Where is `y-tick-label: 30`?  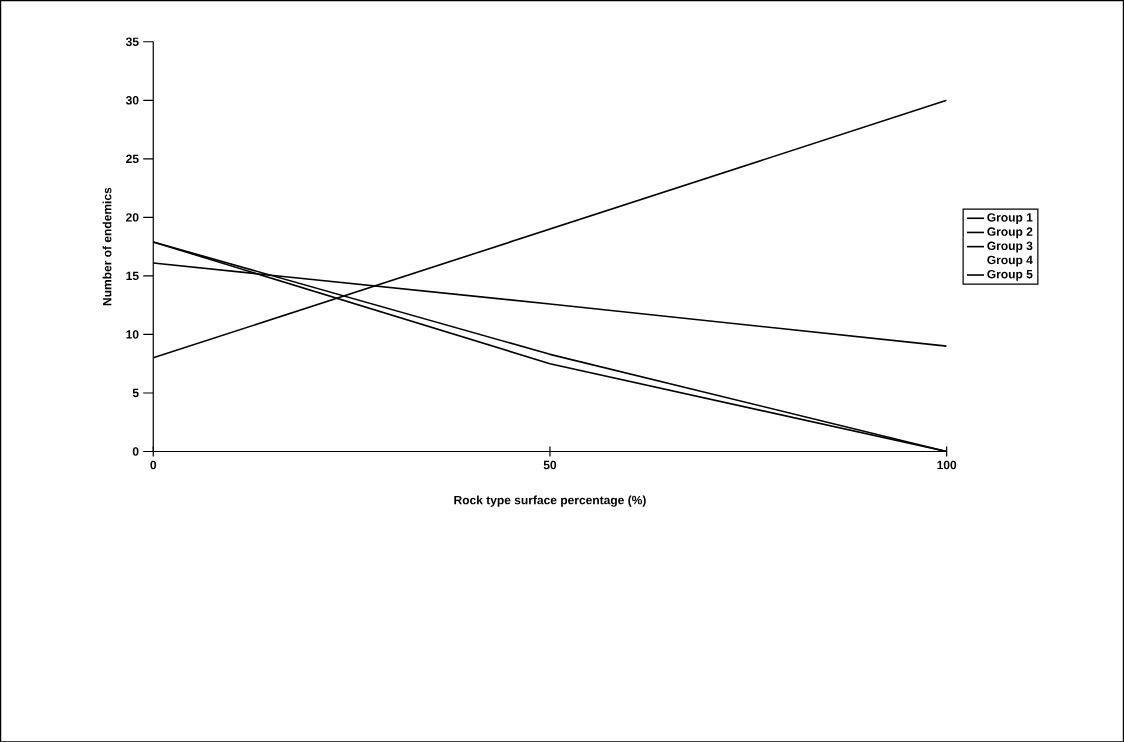
y-tick-label: 30 is located at coordinates (132, 100).